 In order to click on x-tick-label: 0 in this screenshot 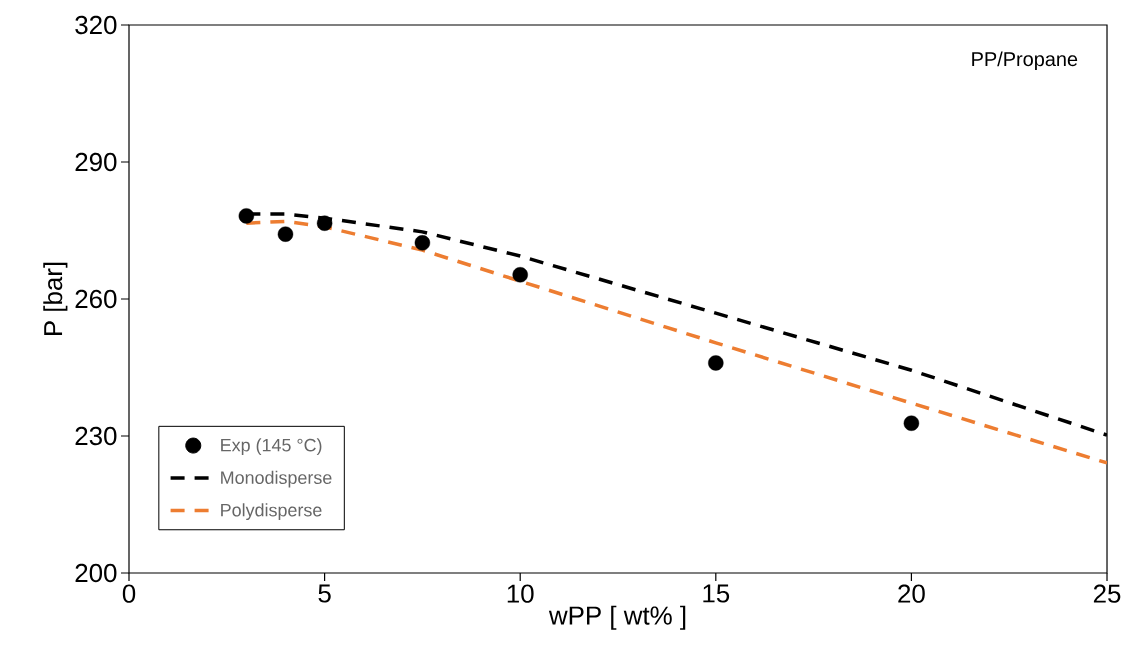, I will do `click(129, 593)`.